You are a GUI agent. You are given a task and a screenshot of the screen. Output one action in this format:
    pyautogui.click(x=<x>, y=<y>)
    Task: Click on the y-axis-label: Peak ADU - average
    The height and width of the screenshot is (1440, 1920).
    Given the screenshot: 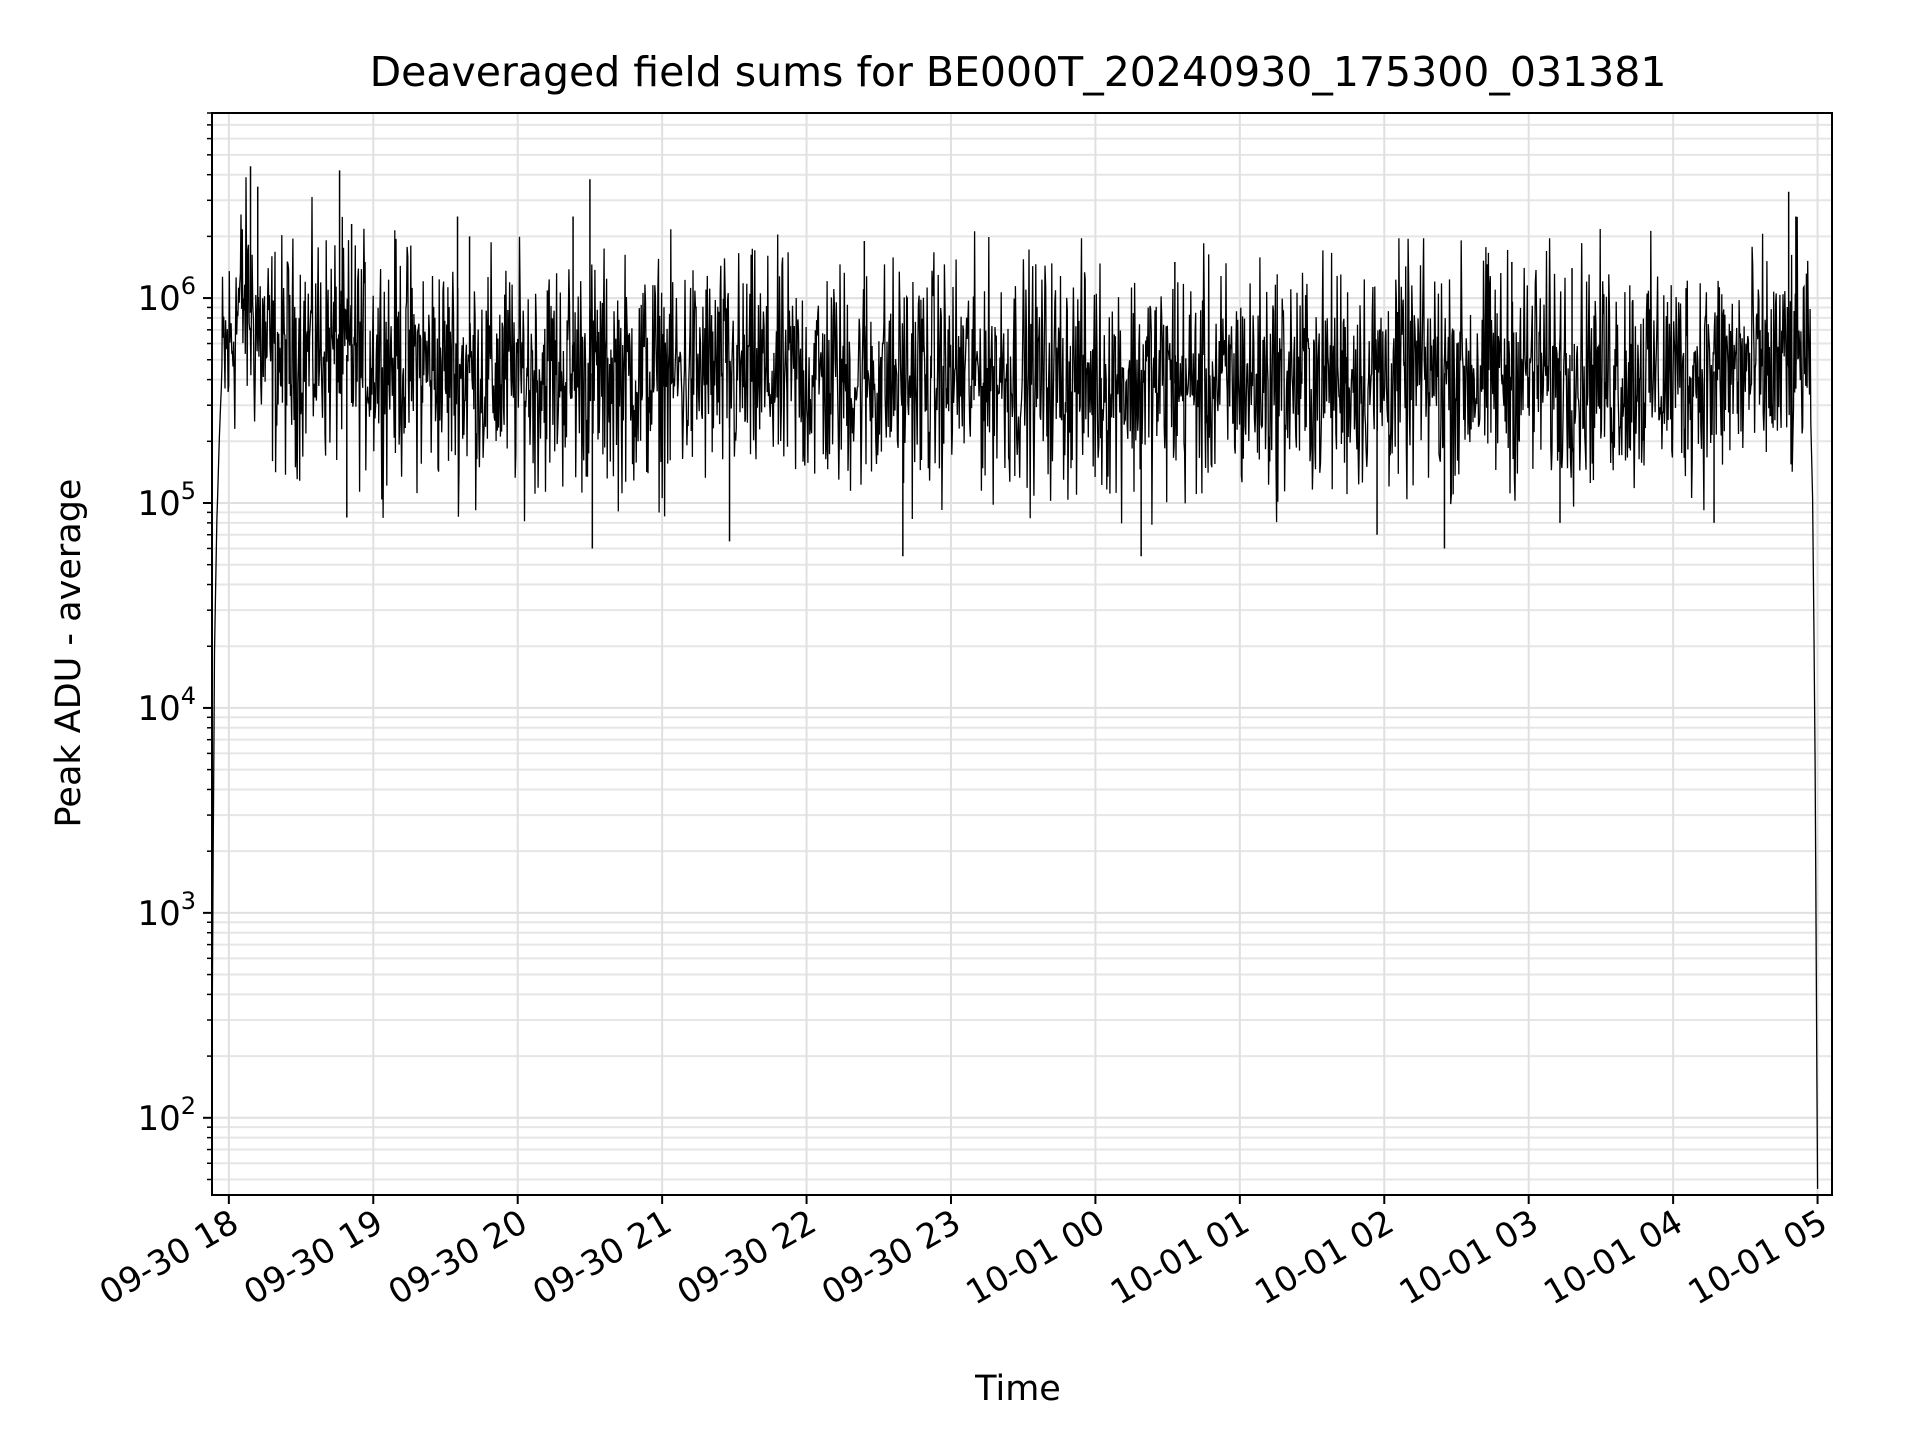 What is the action you would take?
    pyautogui.click(x=69, y=653)
    